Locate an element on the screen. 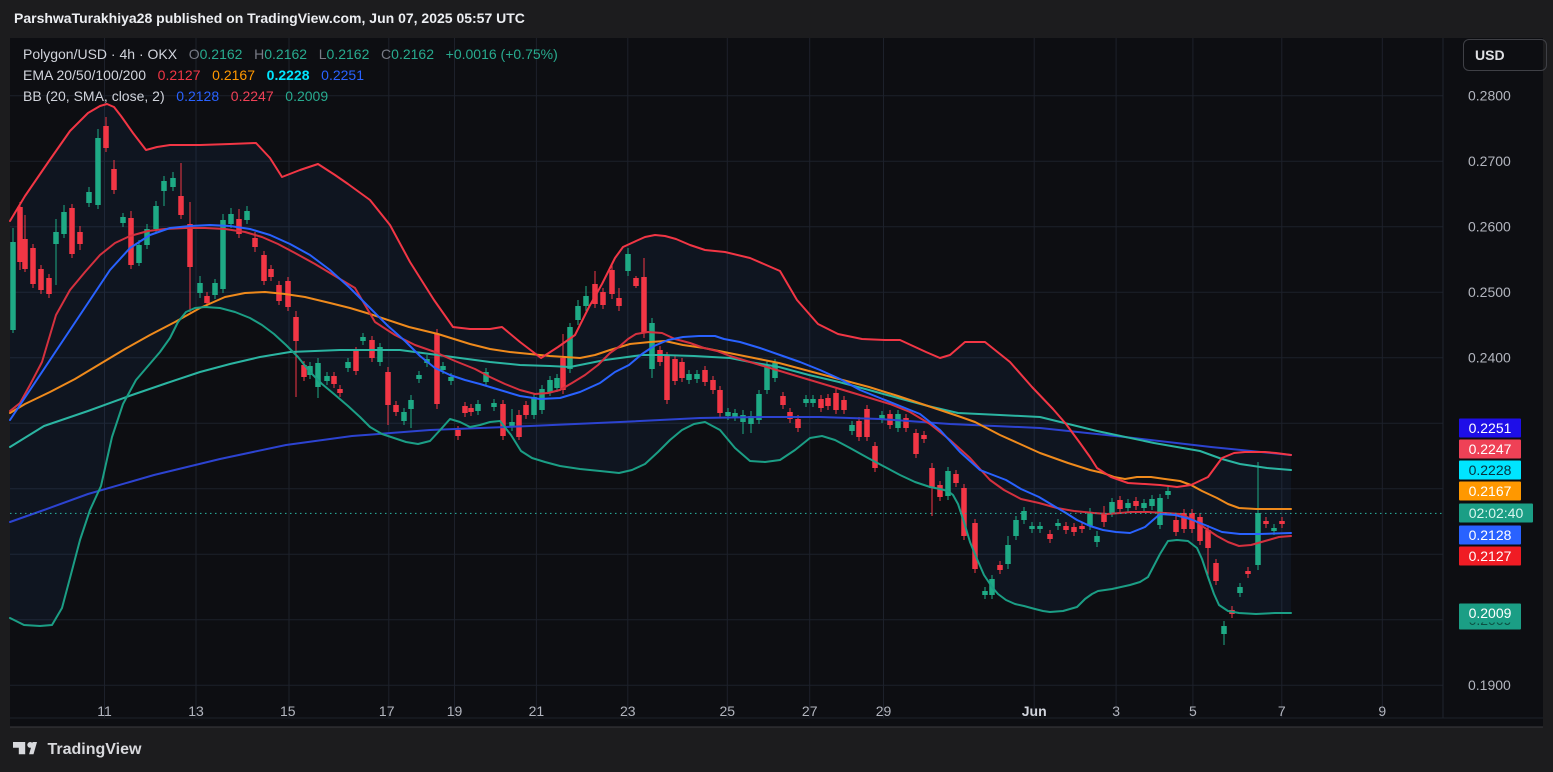  svg-text: Jun is located at coordinates (1034, 711).